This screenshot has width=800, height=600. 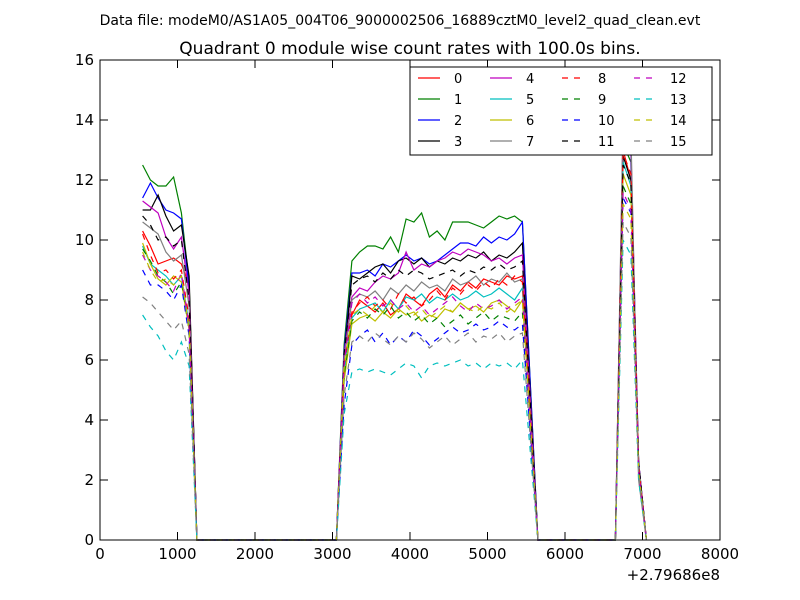 I want to click on x-tick-label: 8000, so click(x=720, y=554).